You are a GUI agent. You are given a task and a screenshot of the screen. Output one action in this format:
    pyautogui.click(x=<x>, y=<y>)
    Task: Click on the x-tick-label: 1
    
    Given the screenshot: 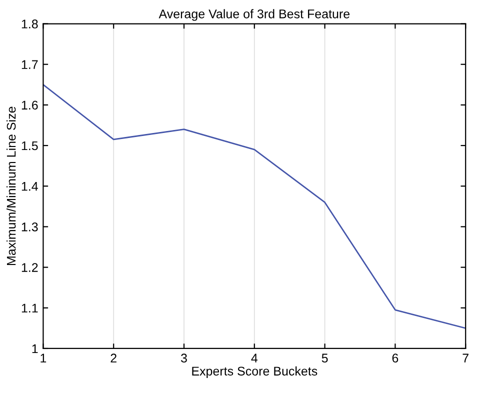 What is the action you would take?
    pyautogui.click(x=43, y=358)
    